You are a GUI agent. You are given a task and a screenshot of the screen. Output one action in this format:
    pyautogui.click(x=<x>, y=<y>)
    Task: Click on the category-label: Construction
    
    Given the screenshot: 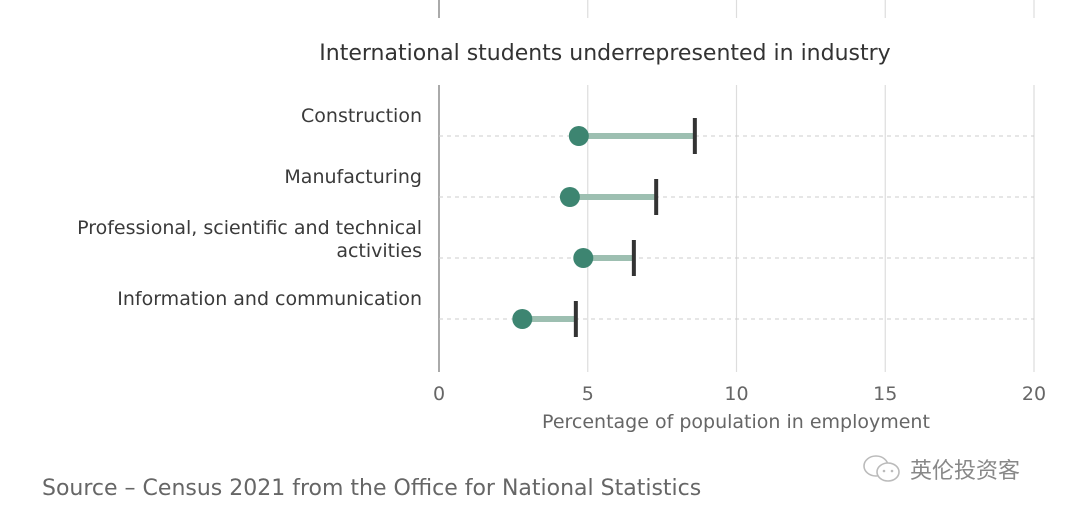 What is the action you would take?
    pyautogui.click(x=361, y=116)
    